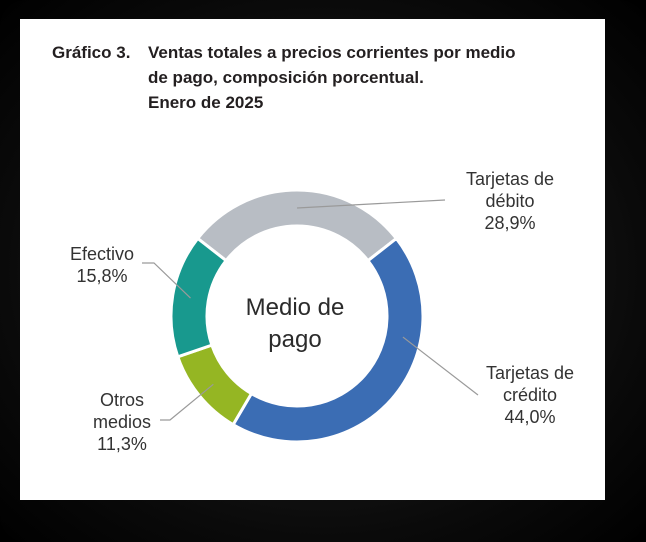  I want to click on center-label-line1: Medio de, so click(295, 307).